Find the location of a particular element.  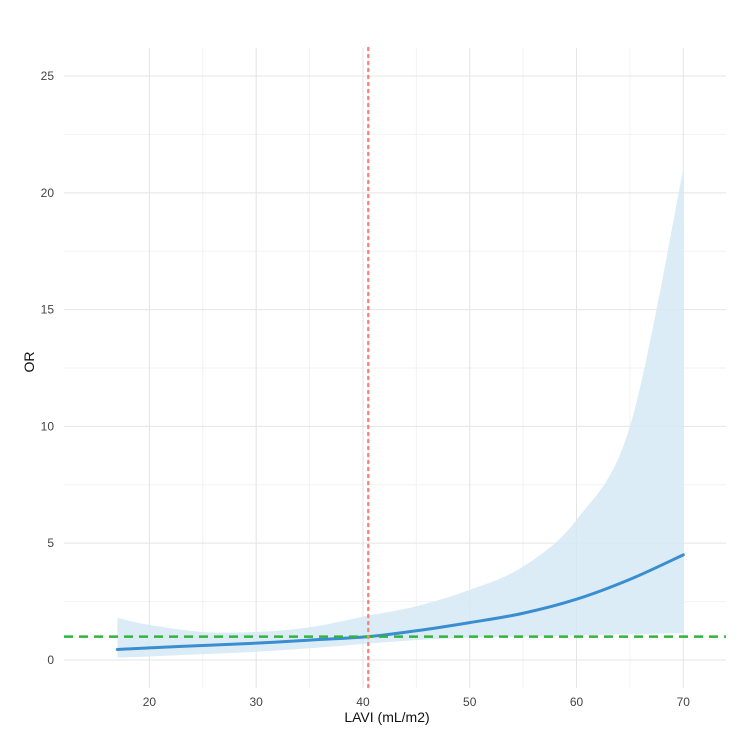

x-tick-labels: 20 30 40 50 60 70 is located at coordinates (417, 702).